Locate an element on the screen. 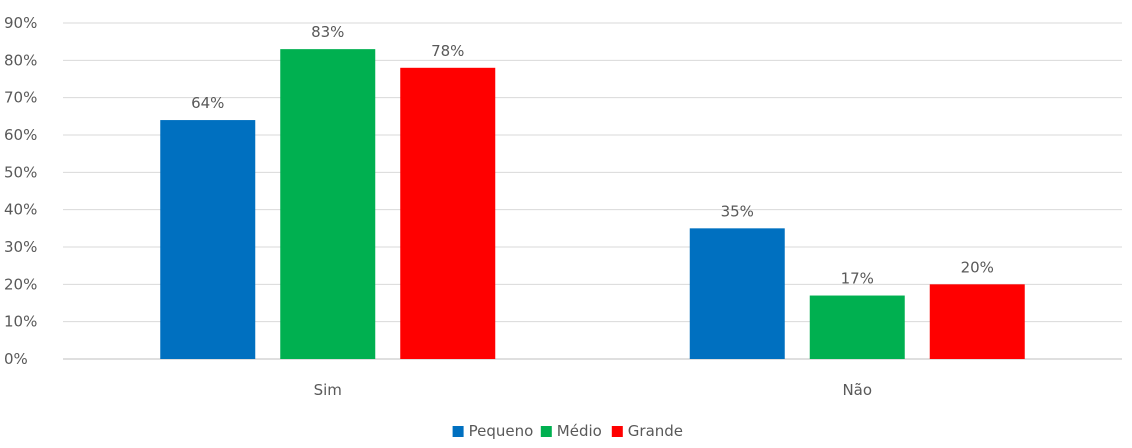 The height and width of the screenshot is (448, 1132). bar-médio-não is located at coordinates (857, 327).